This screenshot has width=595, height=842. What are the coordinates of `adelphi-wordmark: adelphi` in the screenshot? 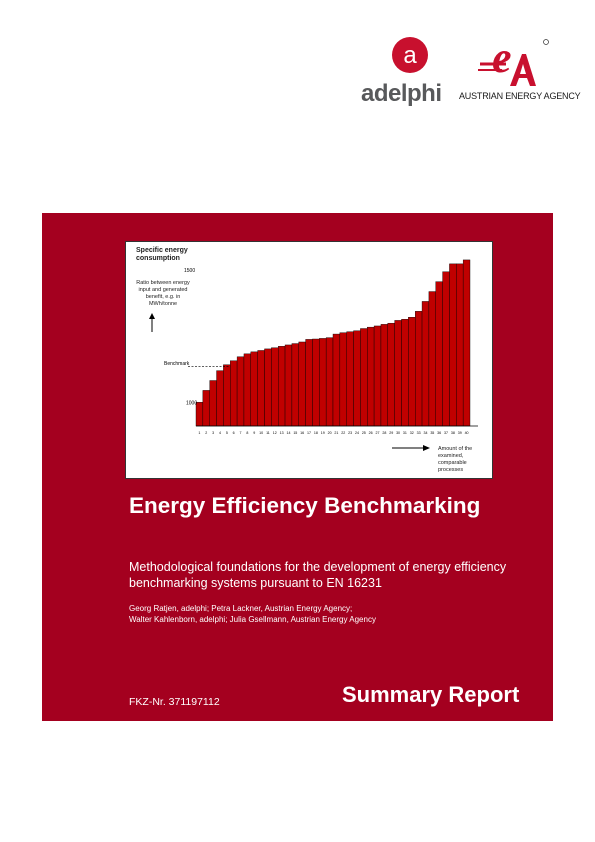 It's located at (401, 93).